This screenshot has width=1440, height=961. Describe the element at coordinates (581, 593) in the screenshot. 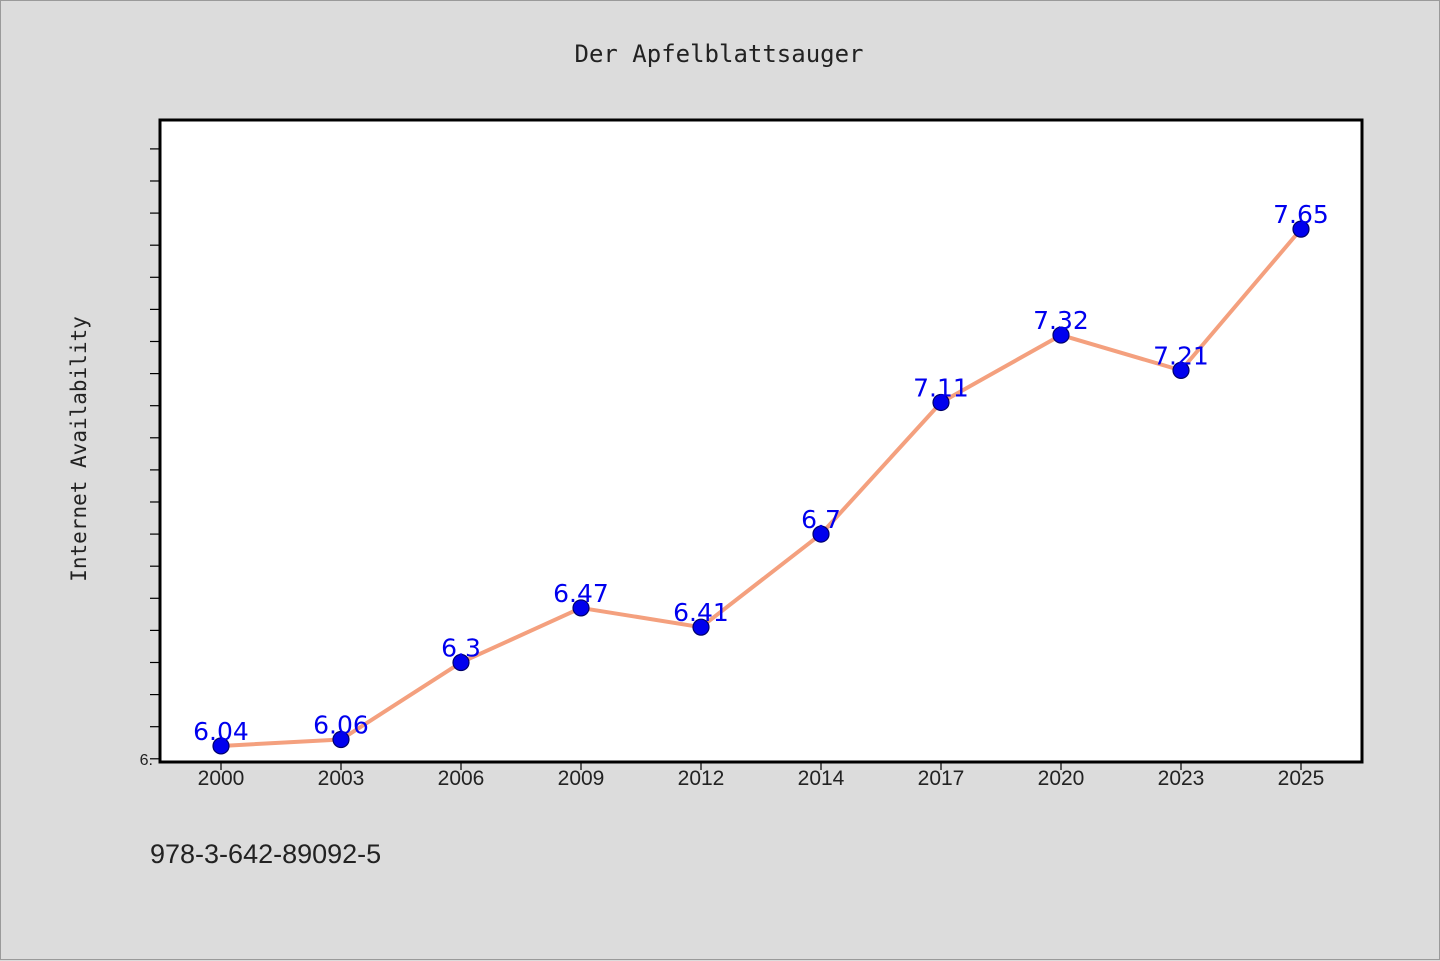

I see `data-label: 6.47` at that location.